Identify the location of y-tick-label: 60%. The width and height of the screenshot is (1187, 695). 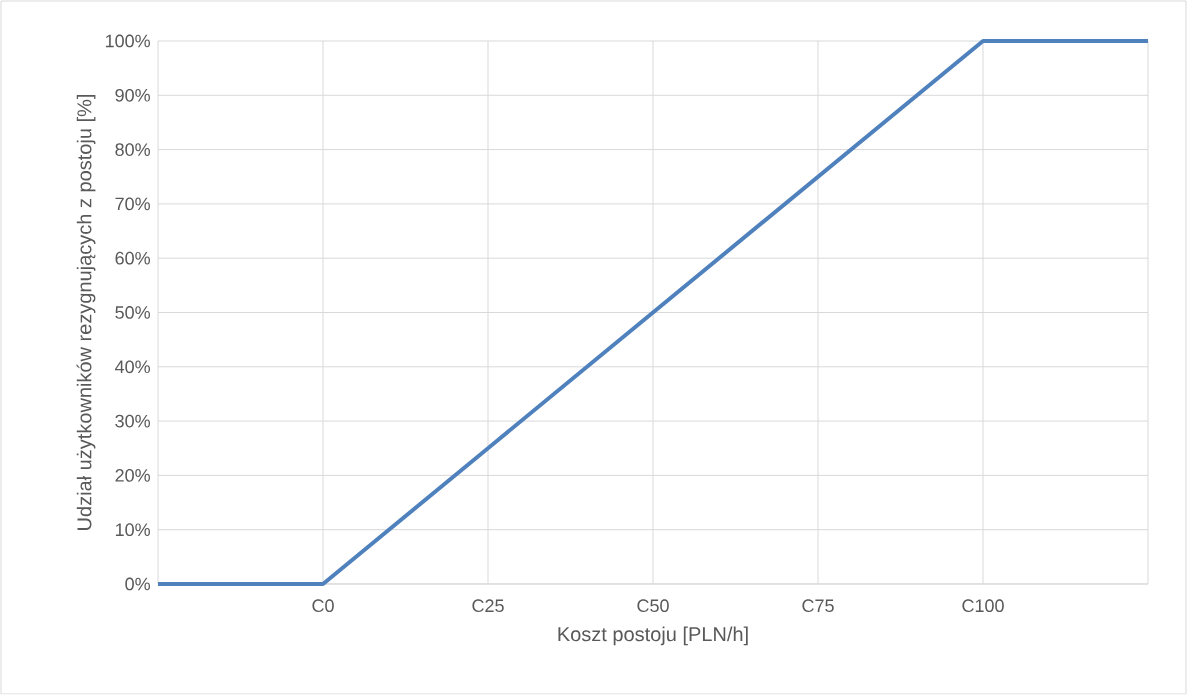
(132, 258).